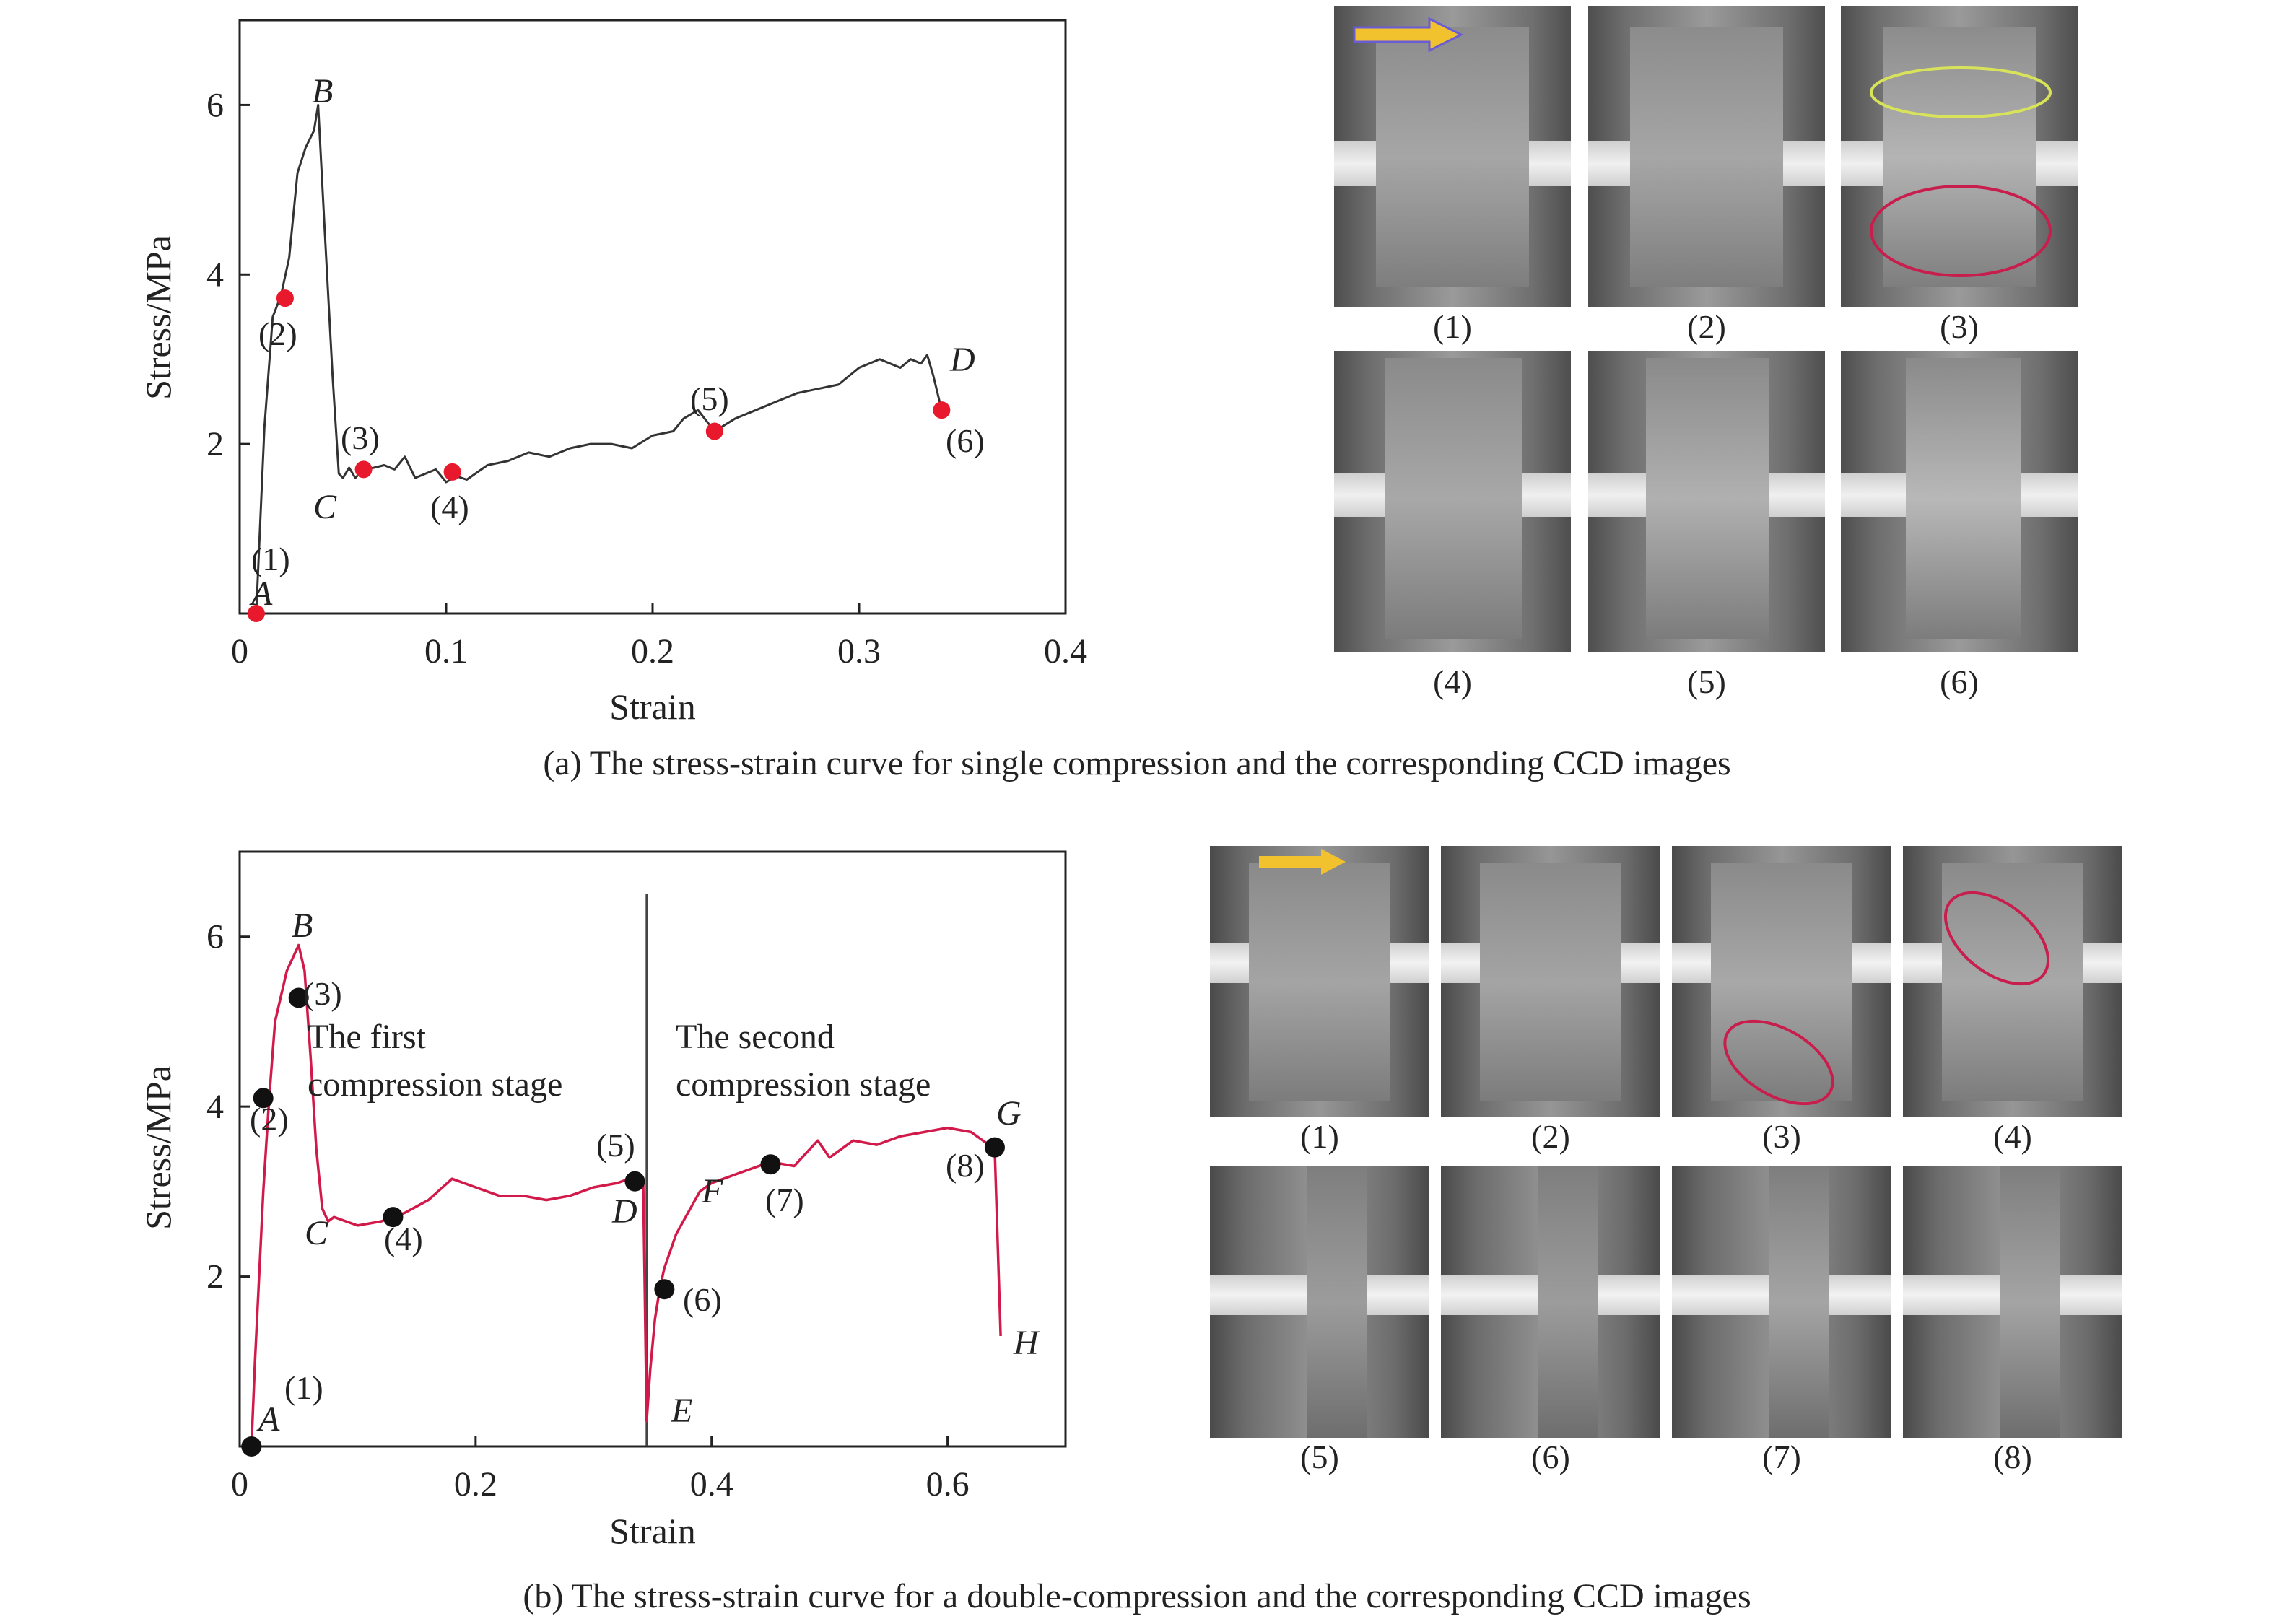 The width and height of the screenshot is (2274, 1624). What do you see at coordinates (756, 1037) in the screenshot?
I see `stage-label-second-line1: The second` at bounding box center [756, 1037].